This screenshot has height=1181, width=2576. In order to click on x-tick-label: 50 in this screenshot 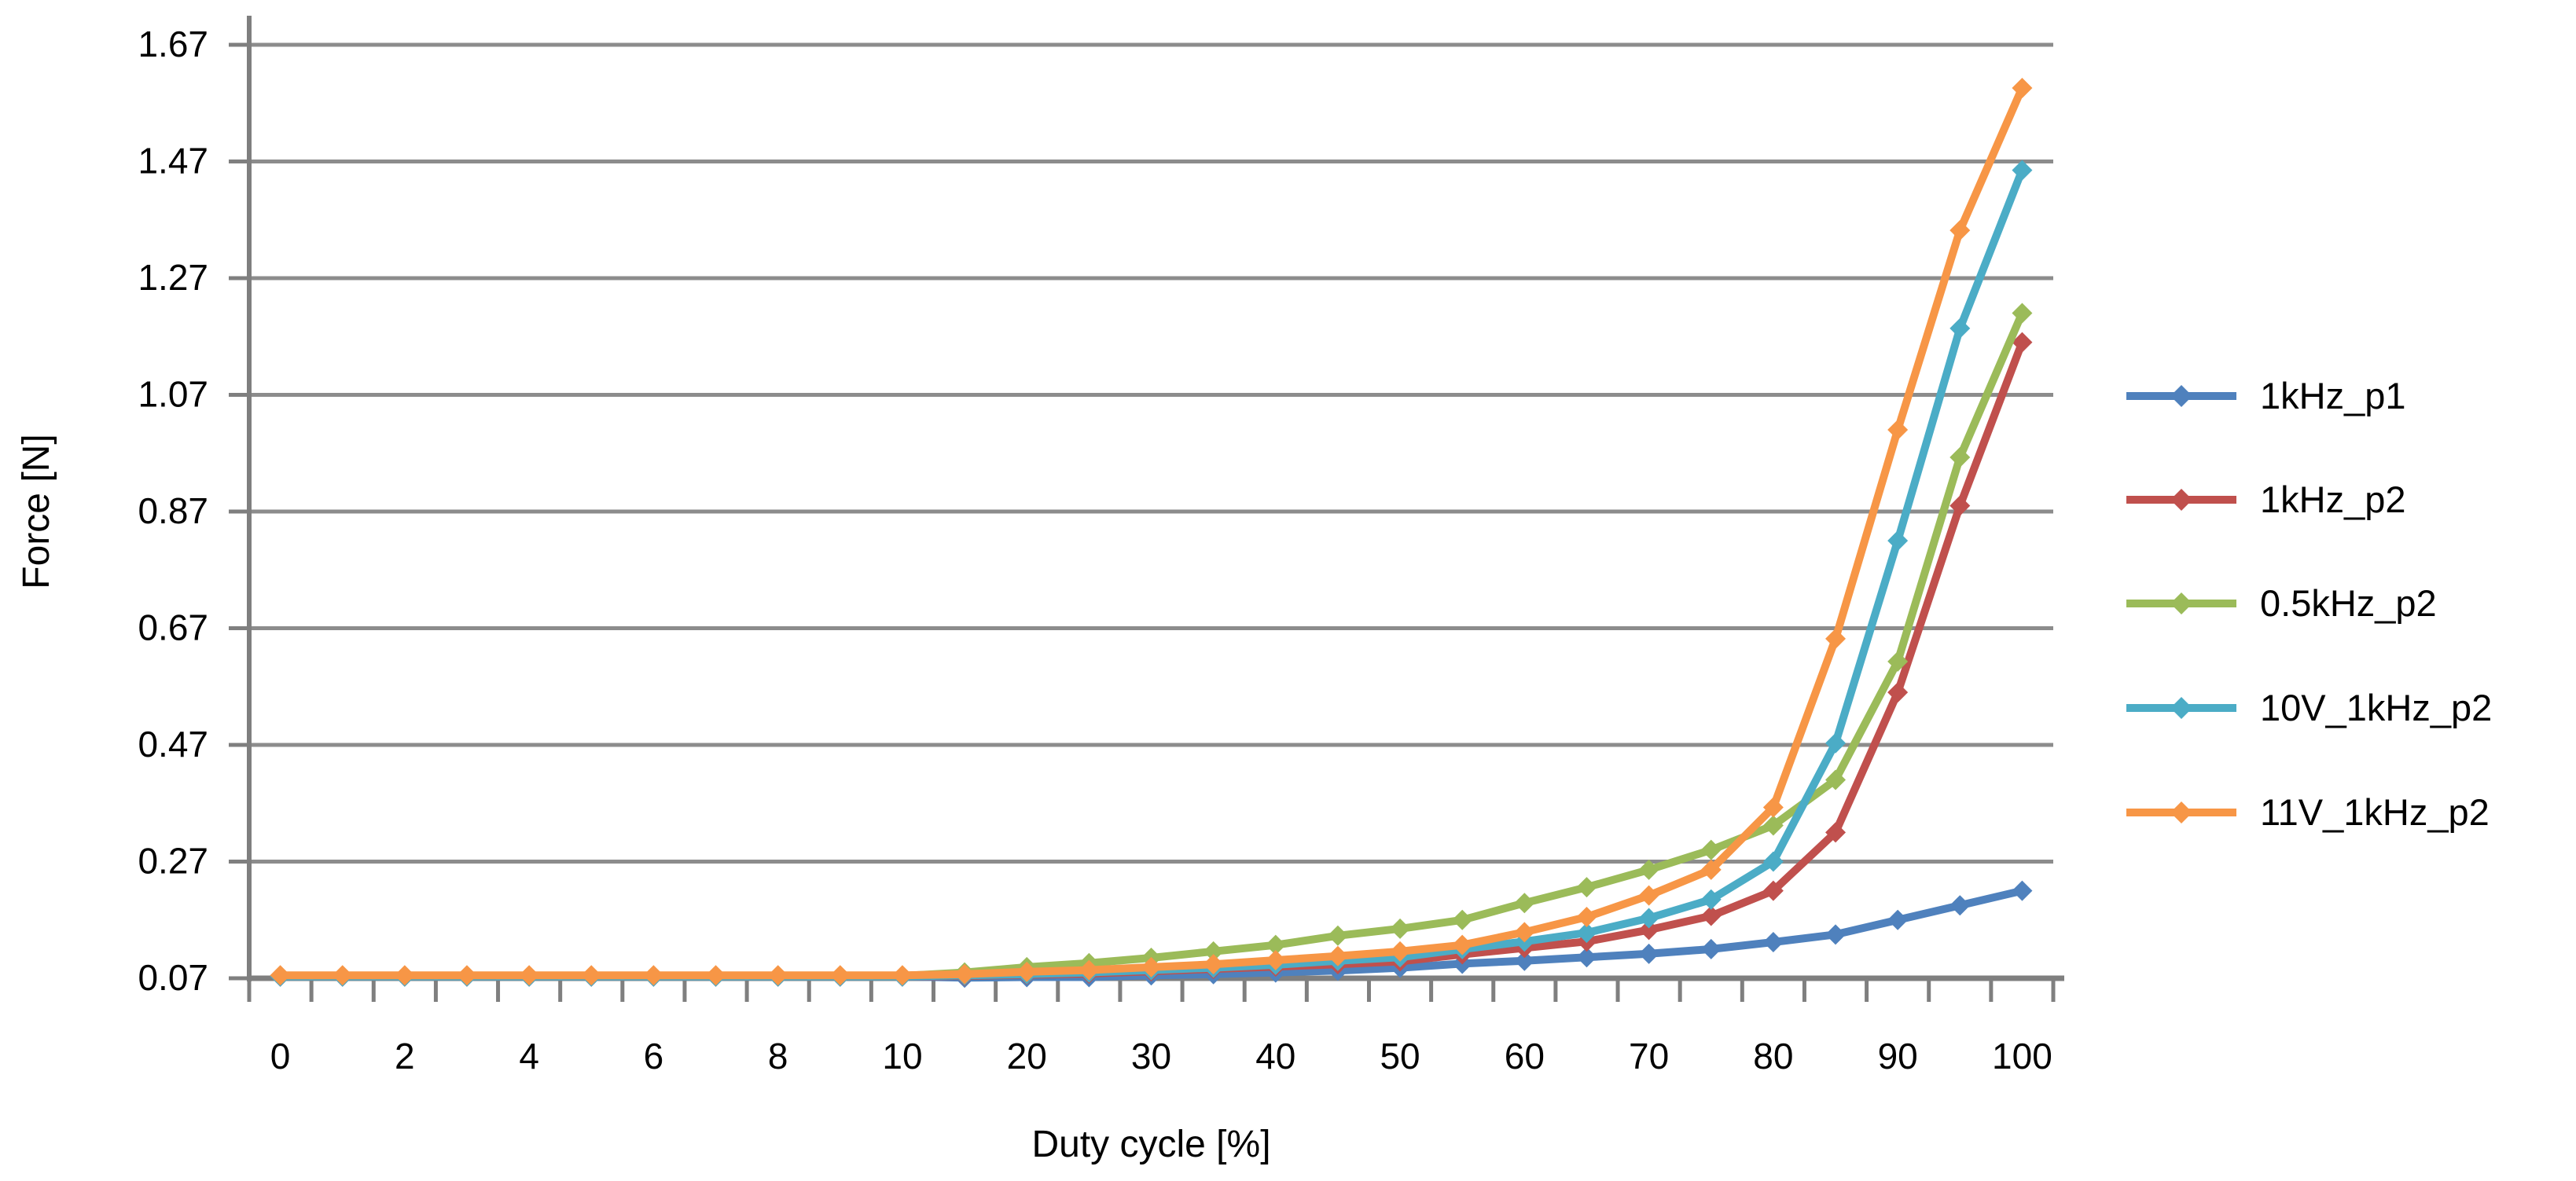, I will do `click(1400, 1056)`.